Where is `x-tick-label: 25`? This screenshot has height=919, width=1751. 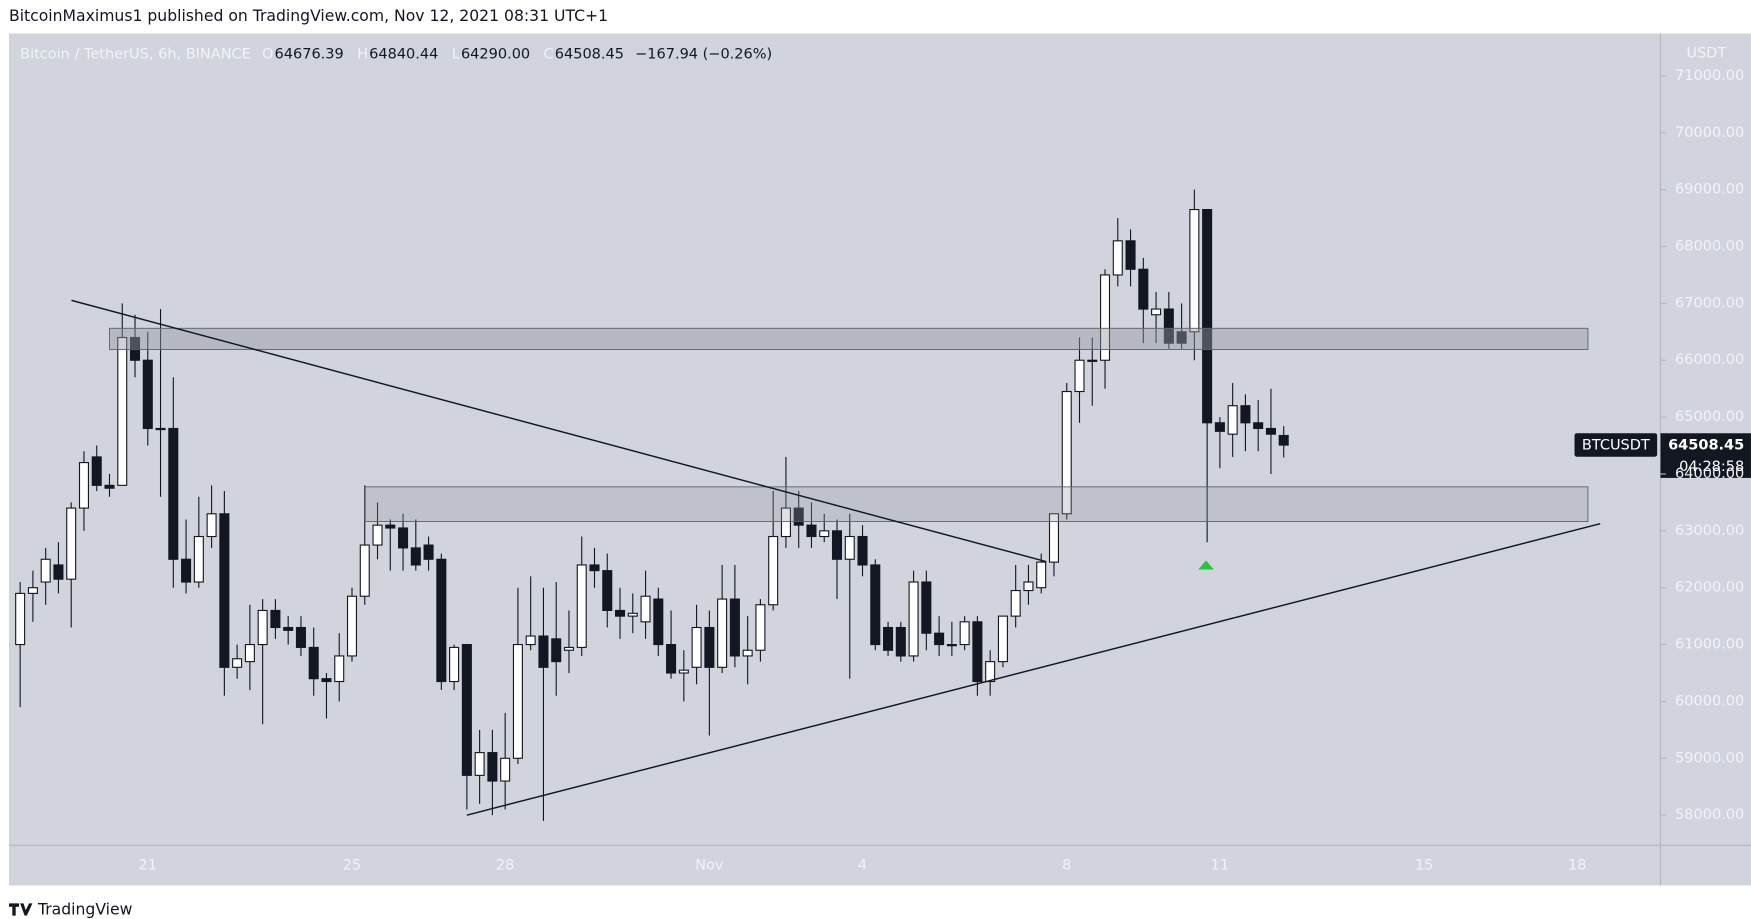
x-tick-label: 25 is located at coordinates (352, 865).